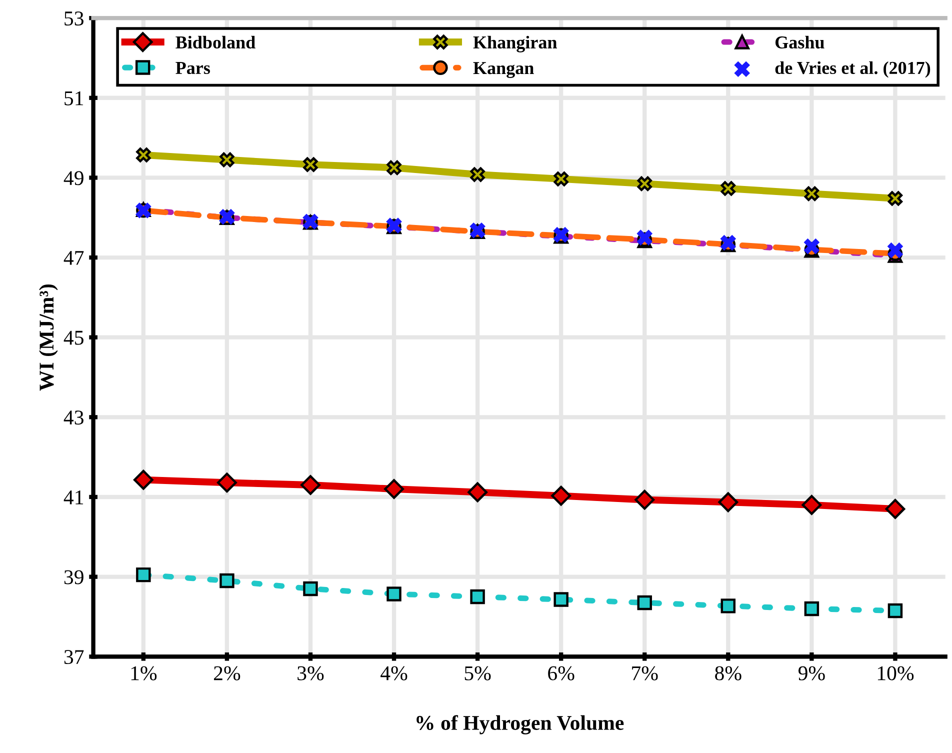  Describe the element at coordinates (74, 258) in the screenshot. I see `y-tick-label: 47` at that location.